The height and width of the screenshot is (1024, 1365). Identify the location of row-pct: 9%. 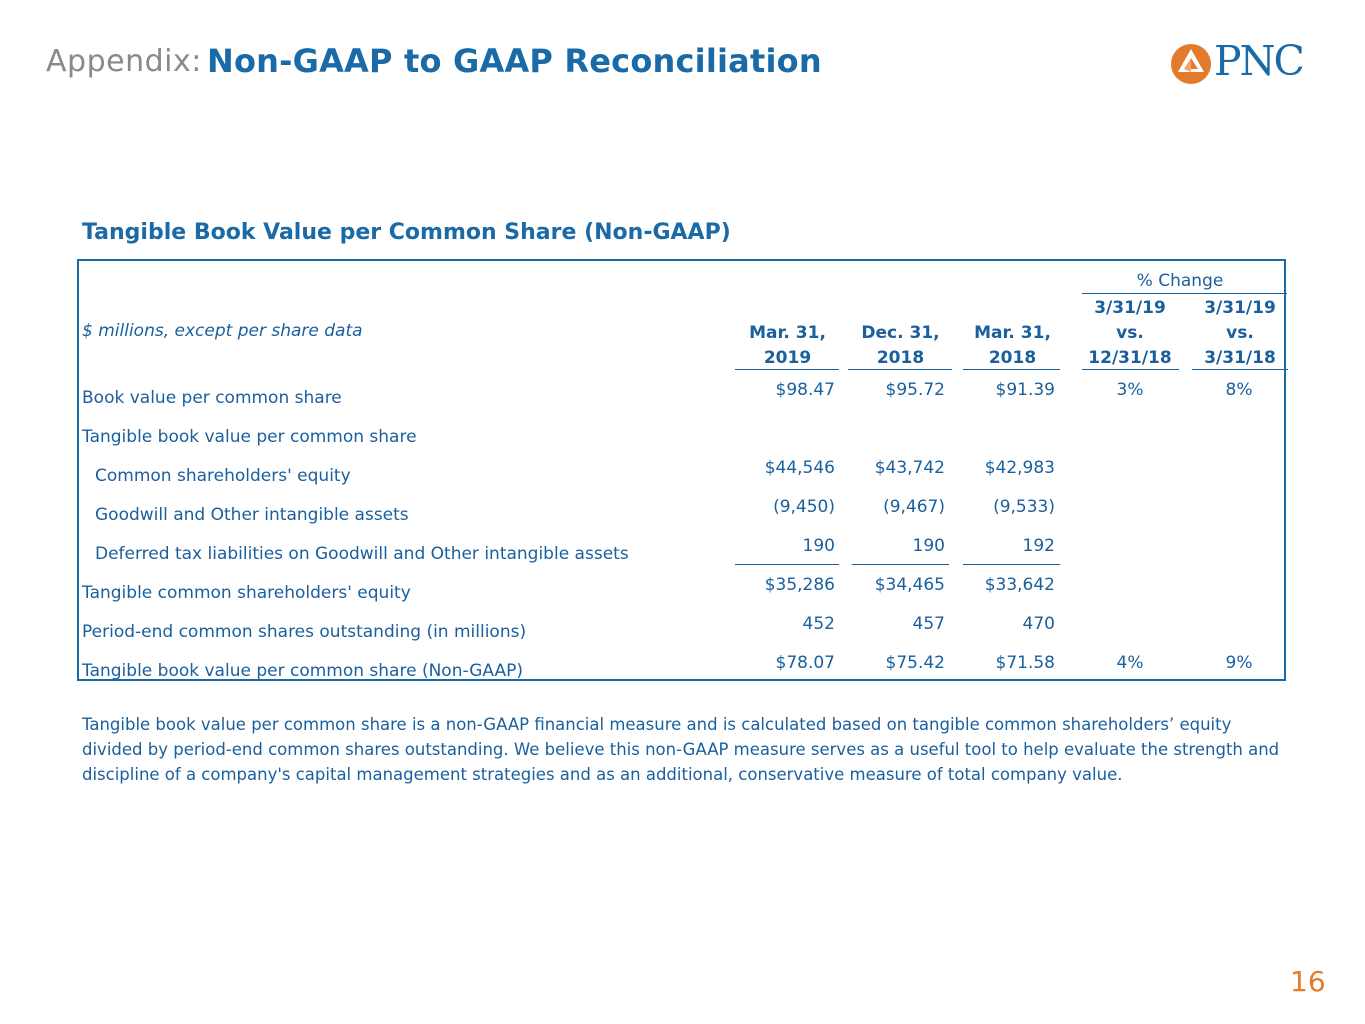
(1239, 663).